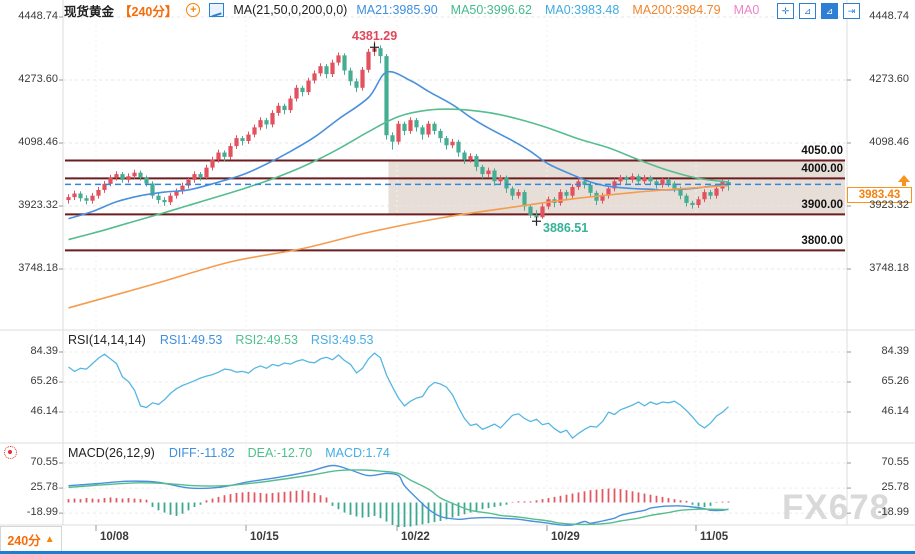 Image resolution: width=915 pixels, height=554 pixels. Describe the element at coordinates (818, 11) in the screenshot. I see `chart-toolbar: ✛ ⊿ ⊿ ⇥` at that location.